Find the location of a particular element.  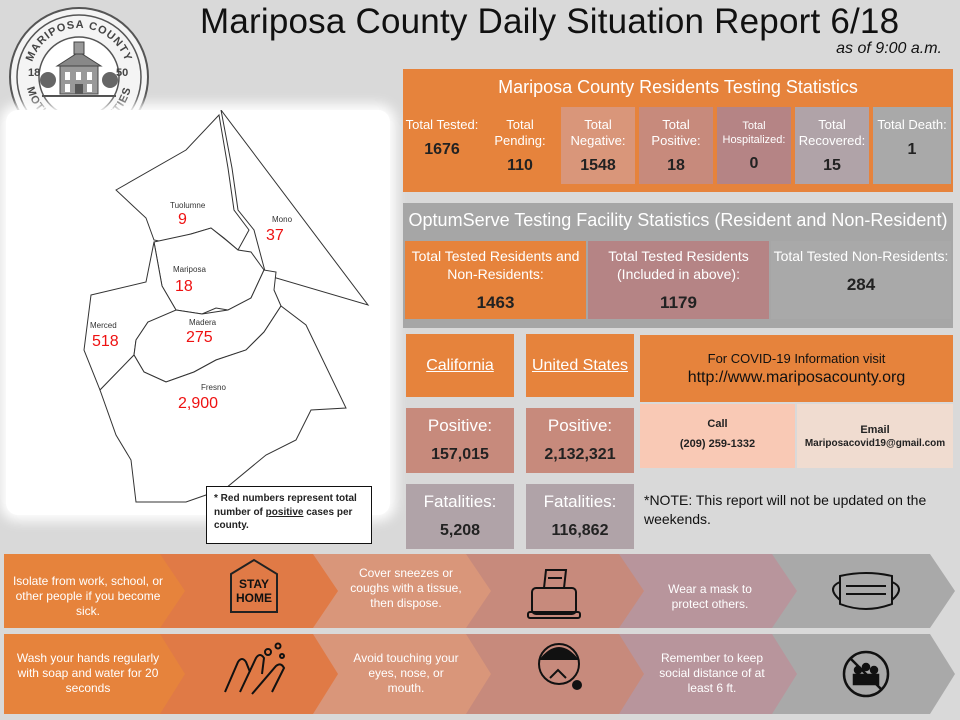

stat-value: 1 is located at coordinates (912, 149).